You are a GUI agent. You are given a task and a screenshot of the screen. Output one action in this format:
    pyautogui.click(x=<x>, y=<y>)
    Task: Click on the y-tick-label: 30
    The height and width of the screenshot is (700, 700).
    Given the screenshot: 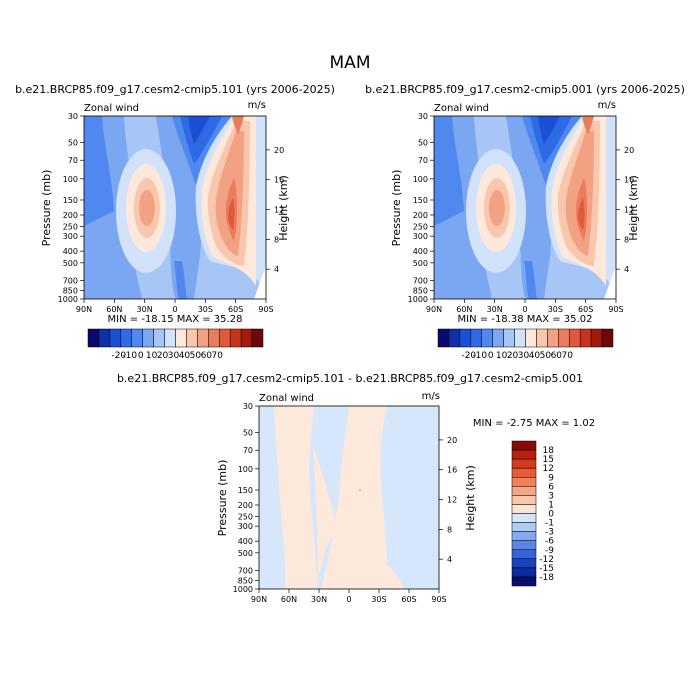 What is the action you would take?
    pyautogui.click(x=73, y=116)
    